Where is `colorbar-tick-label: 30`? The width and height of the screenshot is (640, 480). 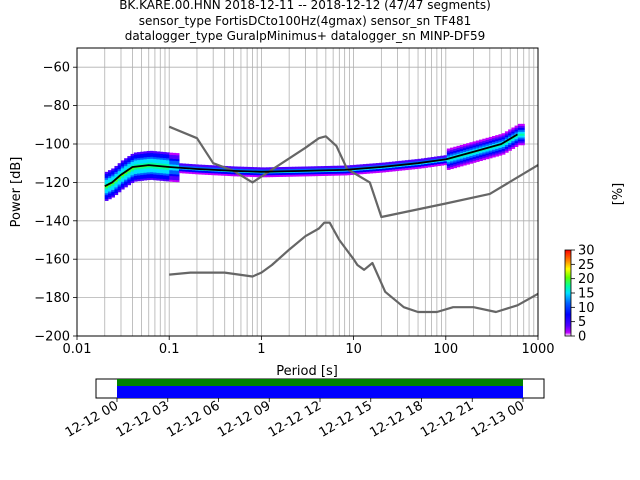
colorbar-tick-label: 30 is located at coordinates (586, 251).